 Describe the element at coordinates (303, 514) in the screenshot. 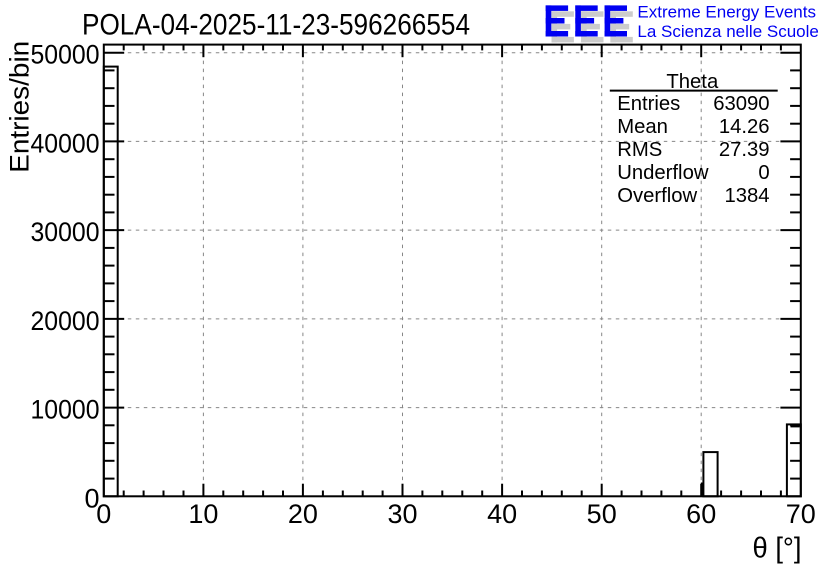

I see `svg-text: 20` at that location.